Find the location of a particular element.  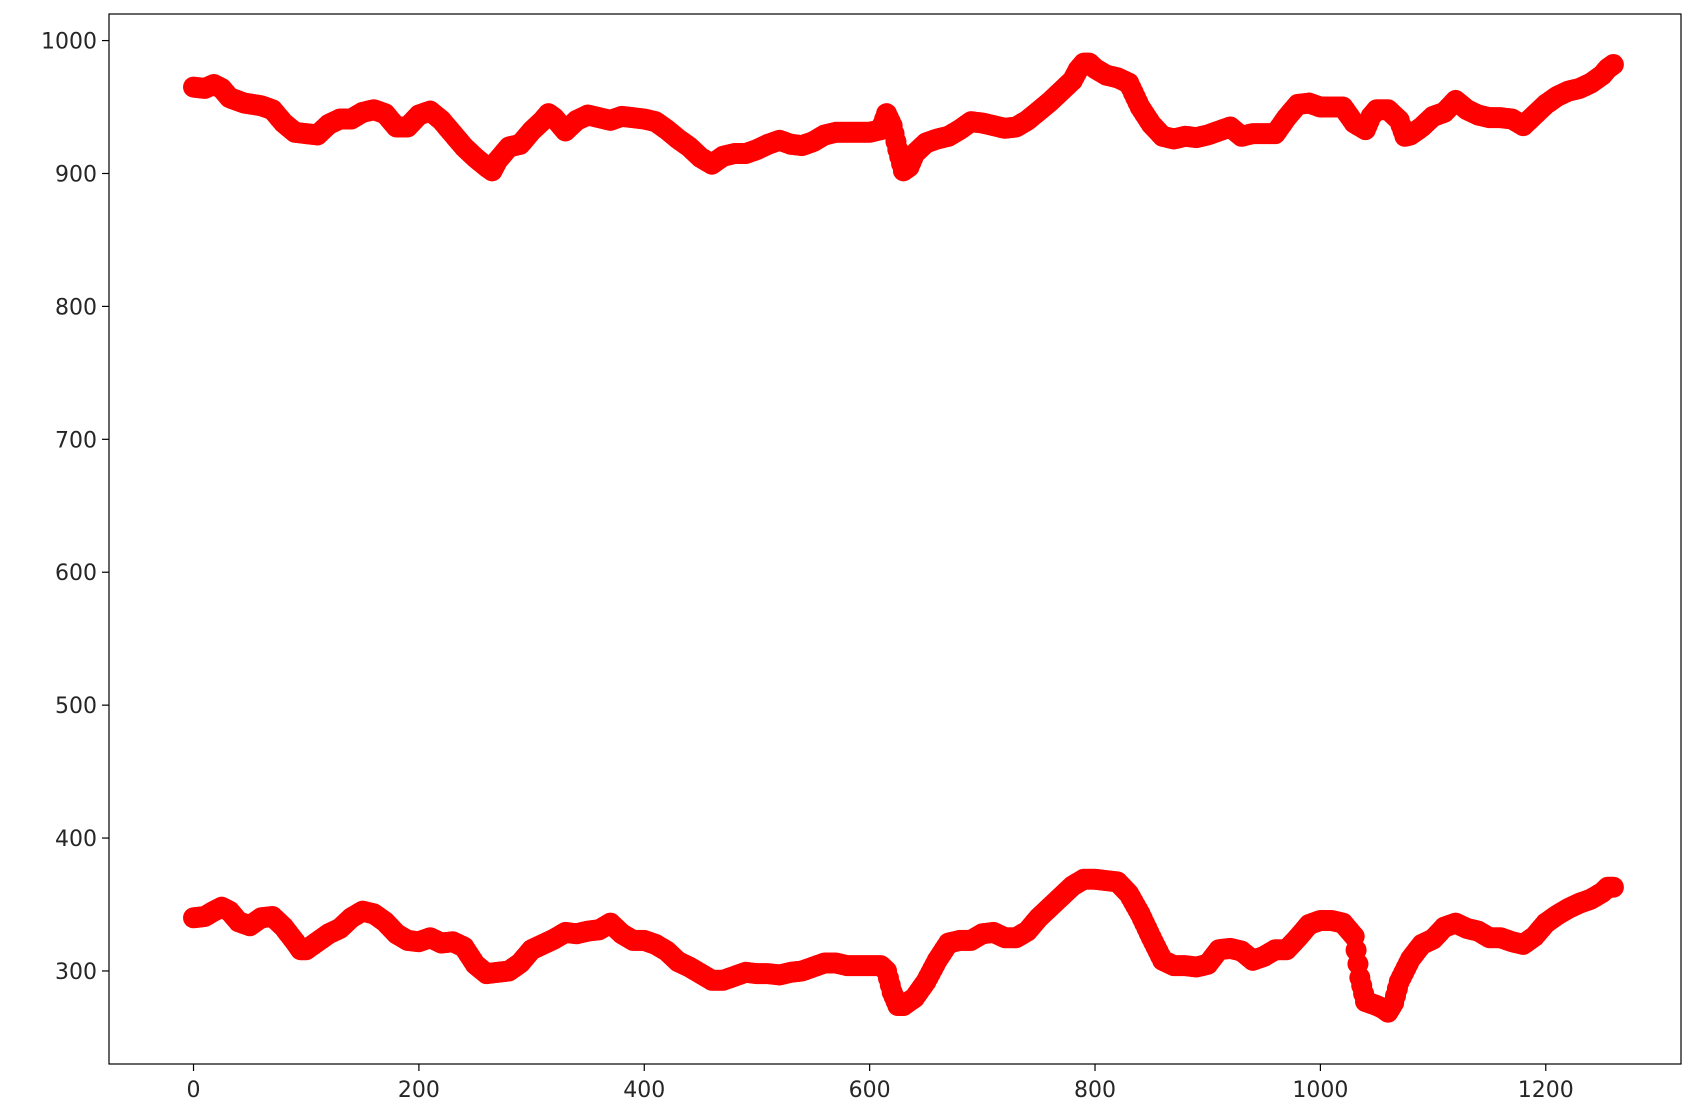

y-tick-label: 400 is located at coordinates (76, 839).